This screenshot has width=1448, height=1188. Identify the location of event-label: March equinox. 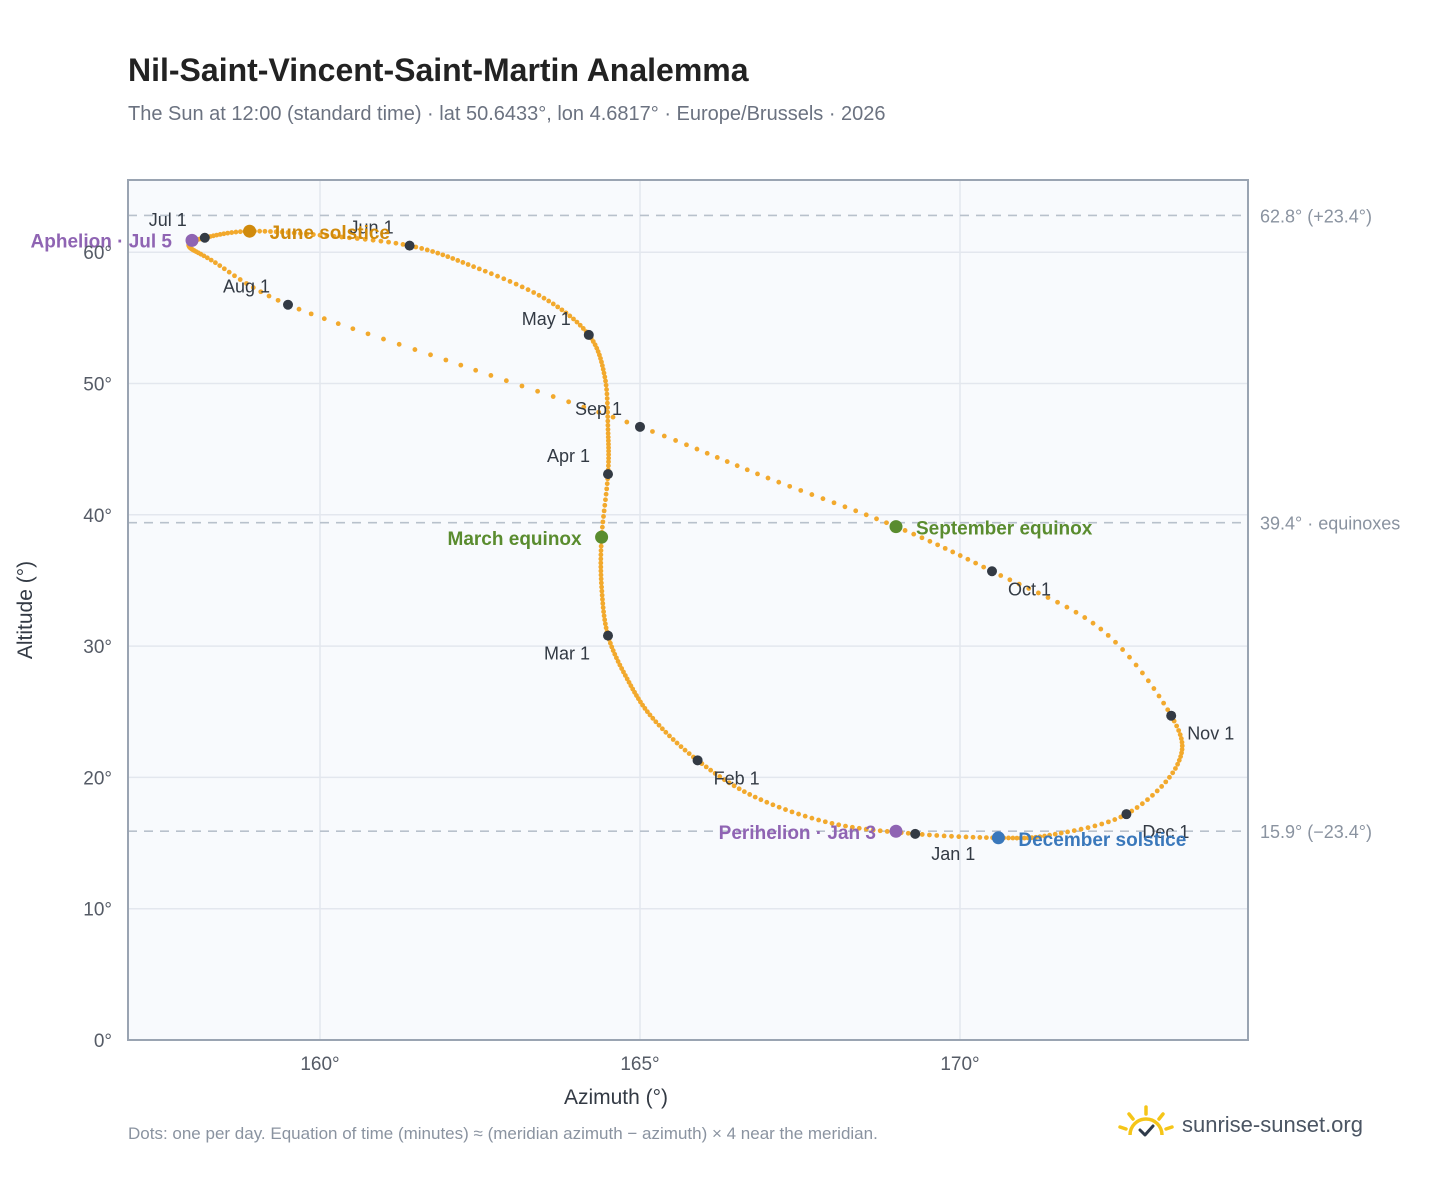
(515, 539).